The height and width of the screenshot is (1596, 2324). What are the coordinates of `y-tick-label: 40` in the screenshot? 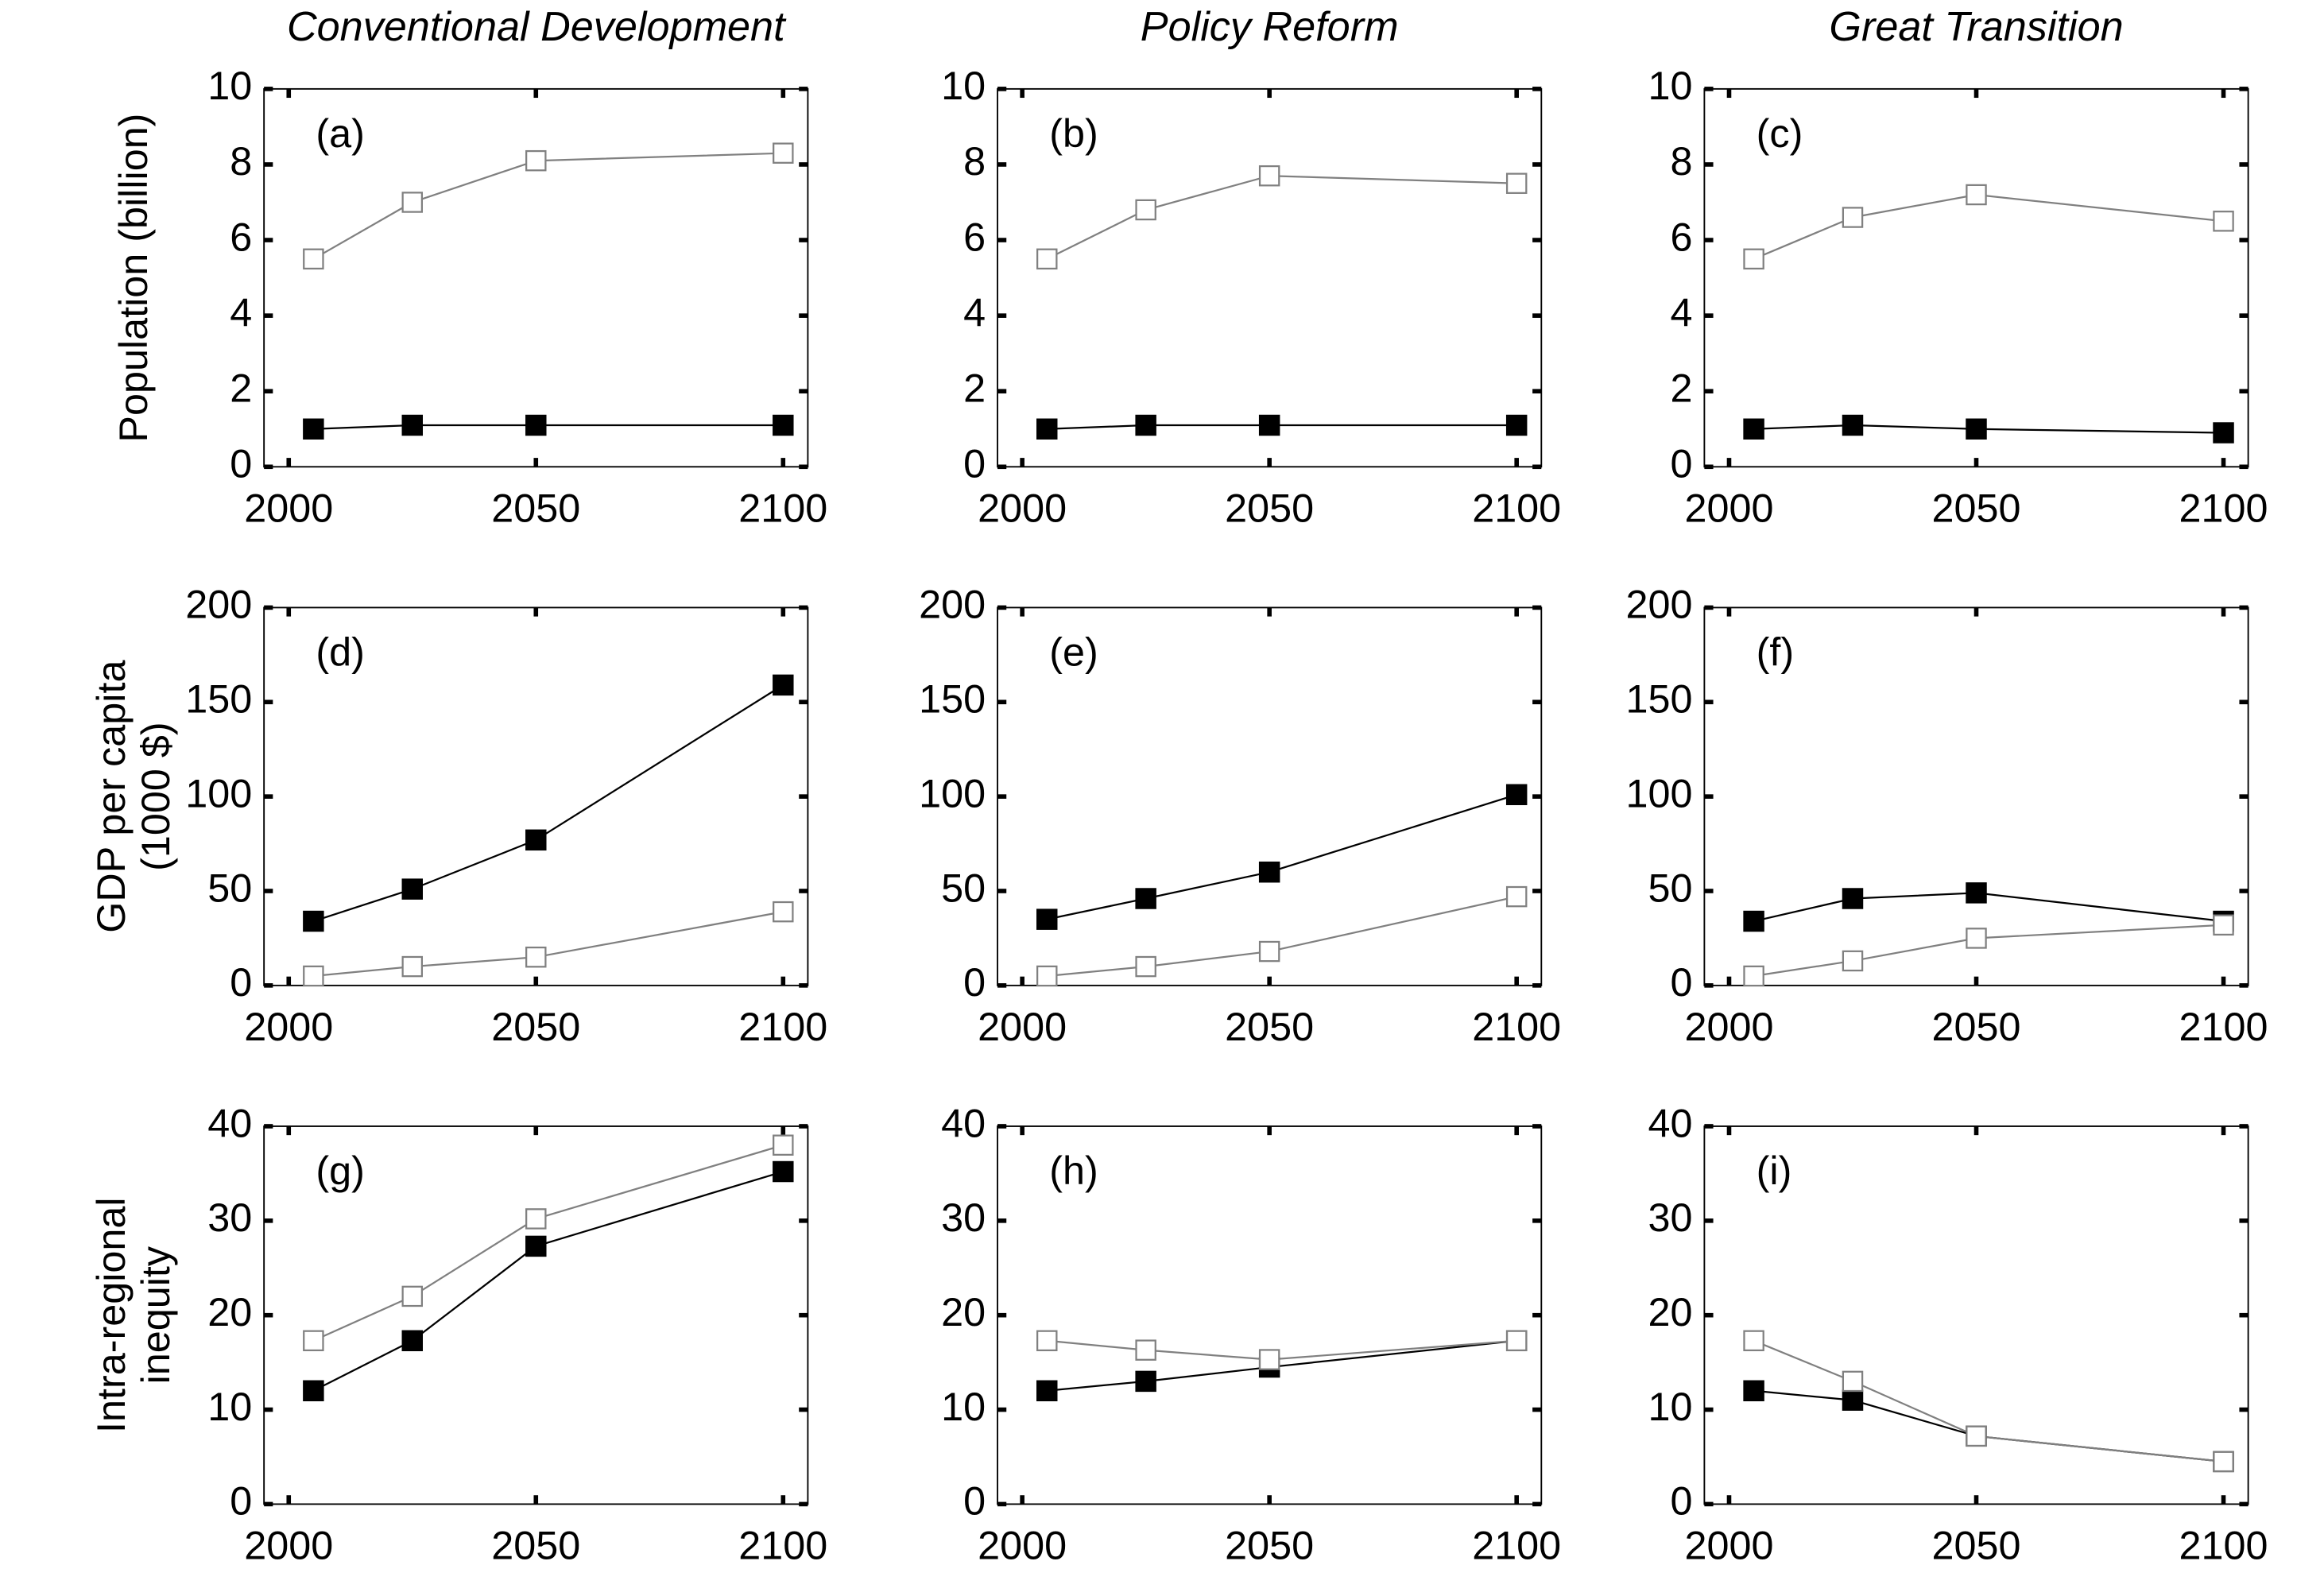 It's located at (229, 1122).